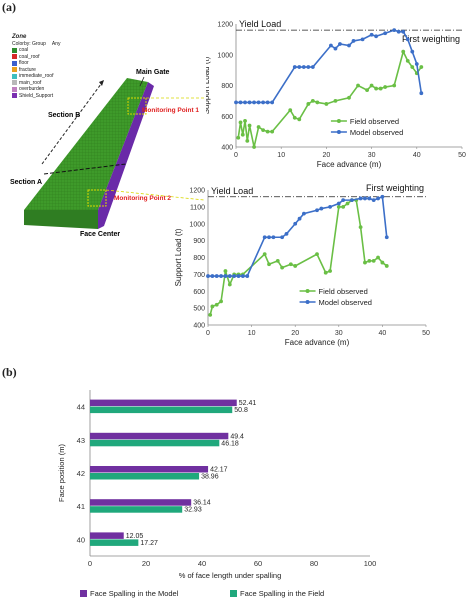 The width and height of the screenshot is (474, 603). I want to click on y-tick-label: 700, so click(199, 275).